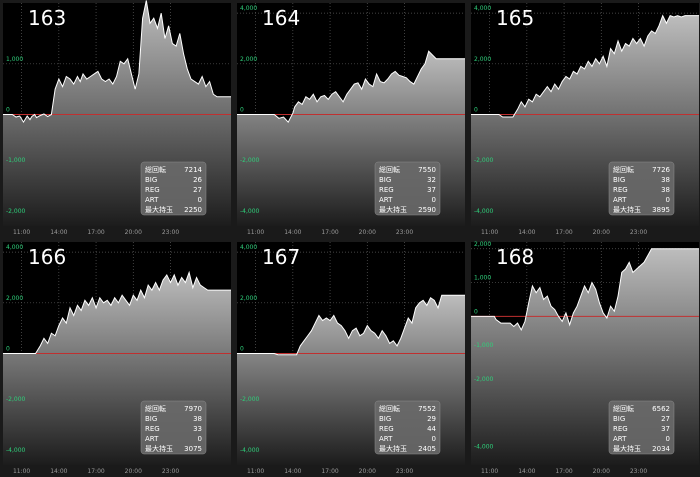 The width and height of the screenshot is (700, 477). Describe the element at coordinates (431, 180) in the screenshot. I see `stats-value: 32` at that location.